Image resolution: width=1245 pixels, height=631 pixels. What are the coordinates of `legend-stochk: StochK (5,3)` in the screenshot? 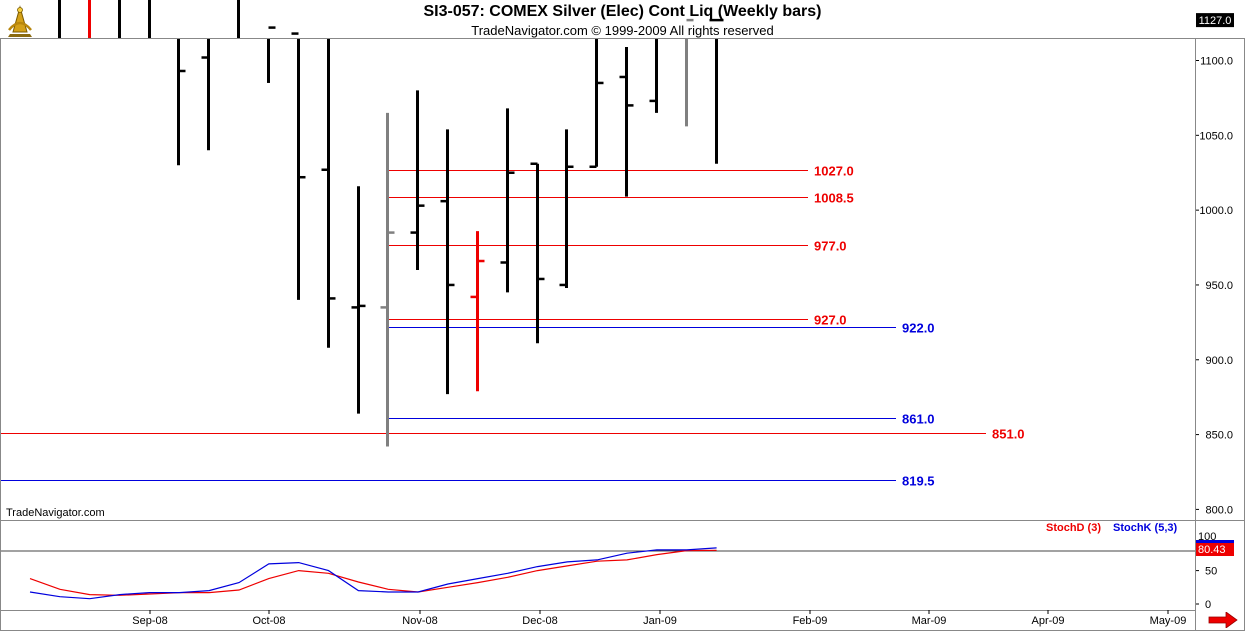 It's located at (1145, 528).